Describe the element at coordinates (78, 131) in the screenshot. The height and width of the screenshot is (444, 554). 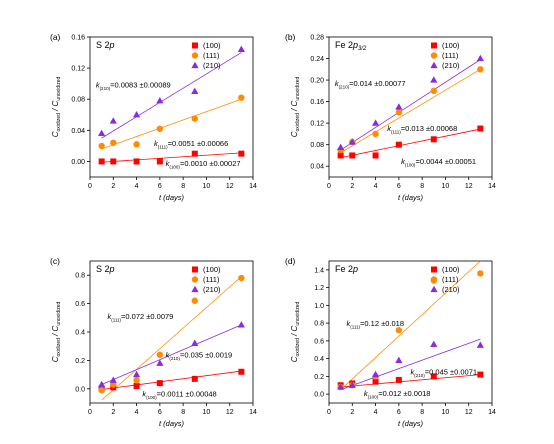
I see `y-tick-label: 0.04` at that location.